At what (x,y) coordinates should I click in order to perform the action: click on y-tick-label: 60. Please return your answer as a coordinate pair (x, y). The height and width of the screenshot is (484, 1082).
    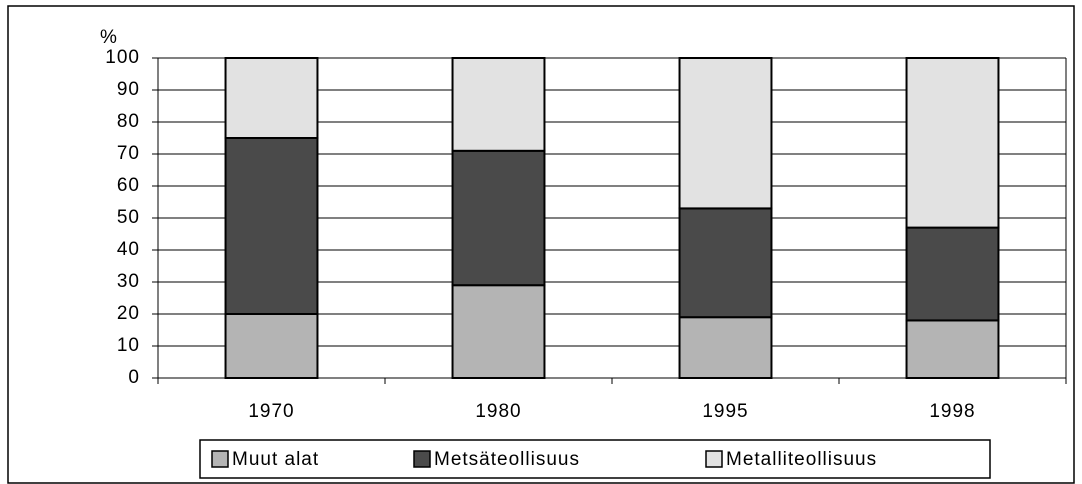
    Looking at the image, I should click on (128, 185).